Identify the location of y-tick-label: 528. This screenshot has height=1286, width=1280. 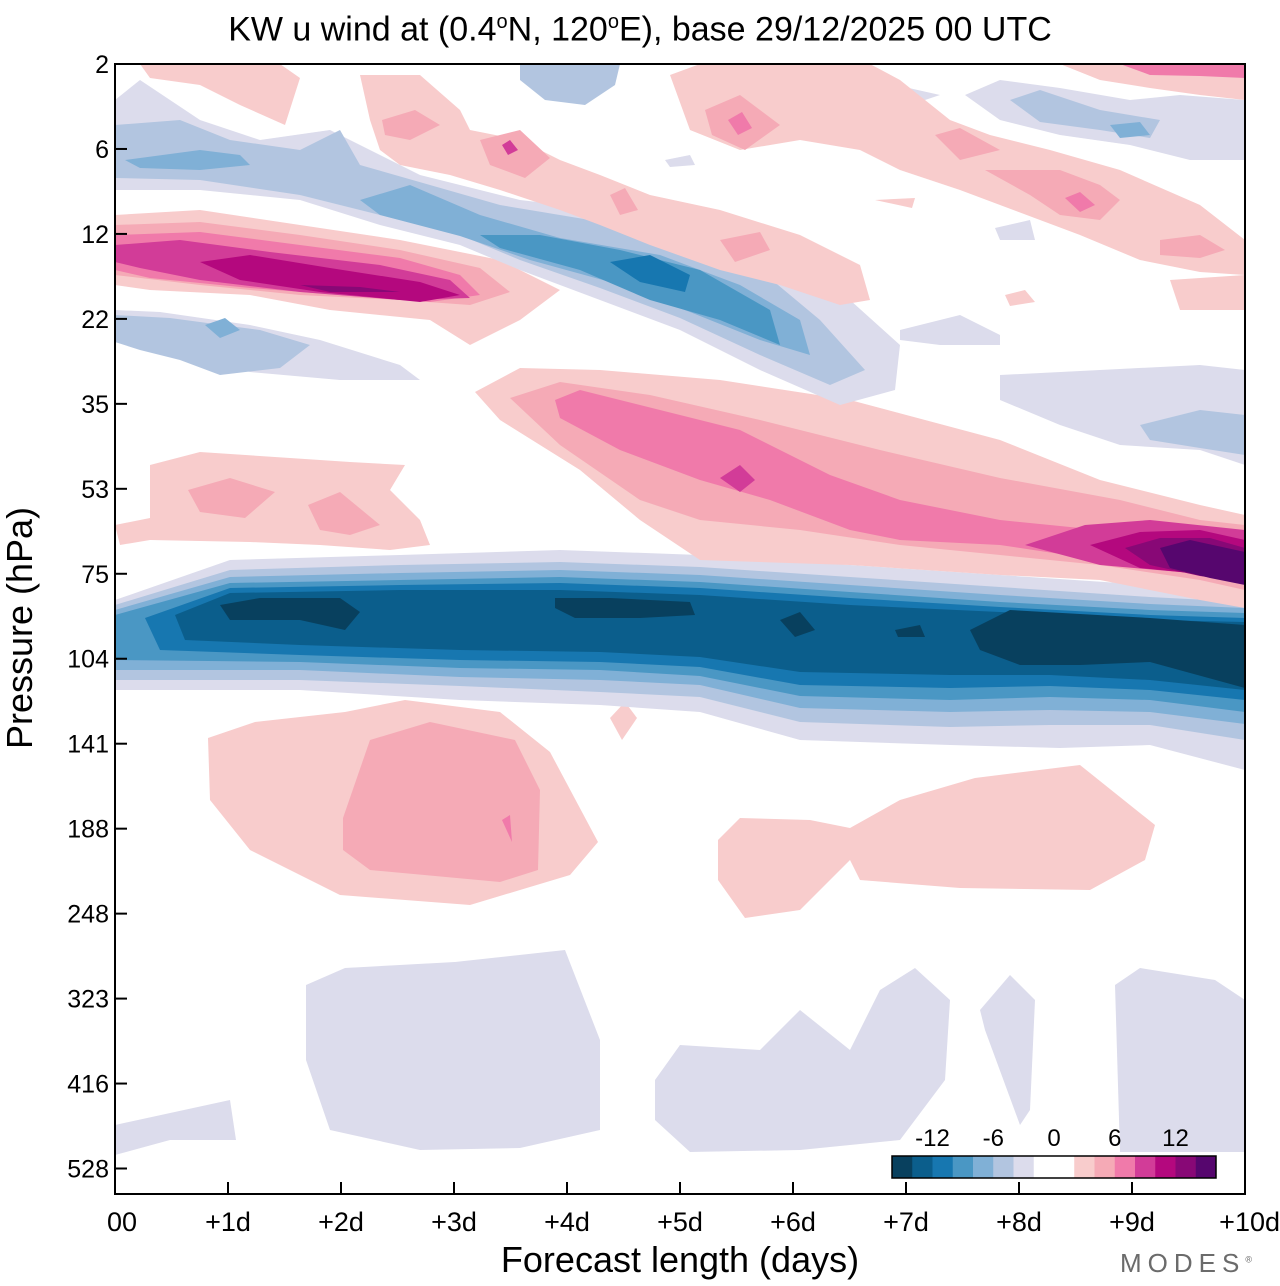
(88, 1170).